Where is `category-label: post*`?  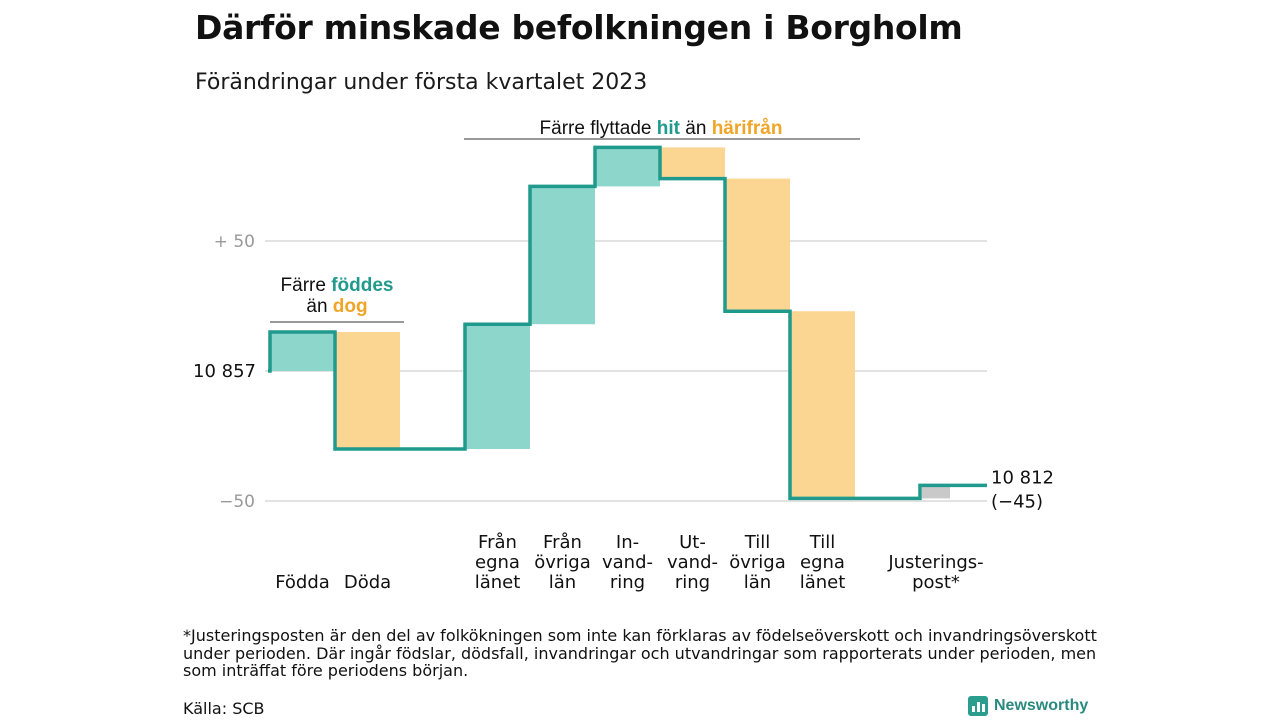 category-label: post* is located at coordinates (936, 582).